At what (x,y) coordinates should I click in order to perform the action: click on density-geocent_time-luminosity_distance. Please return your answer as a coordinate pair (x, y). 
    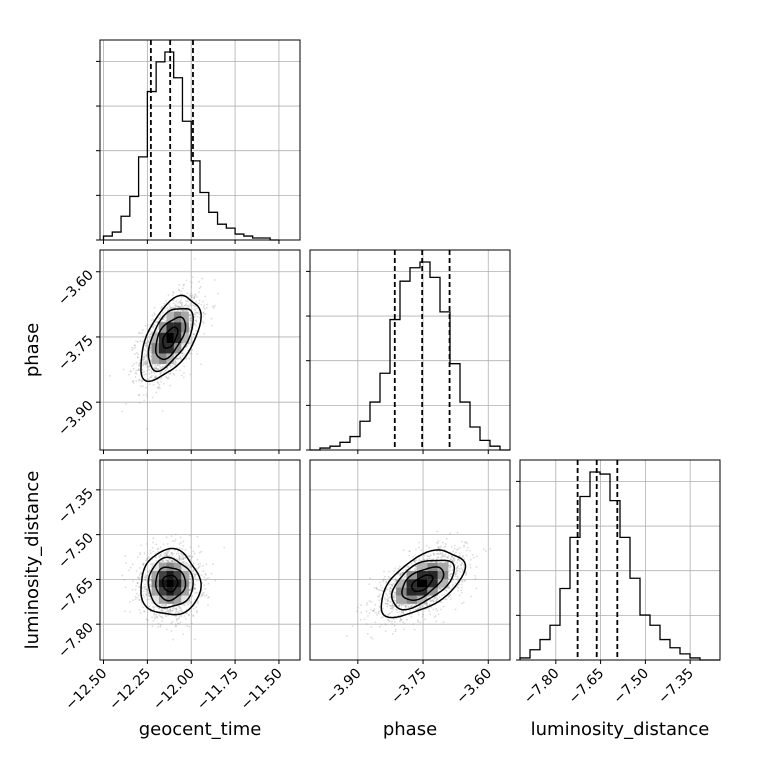
    Looking at the image, I should click on (173, 587).